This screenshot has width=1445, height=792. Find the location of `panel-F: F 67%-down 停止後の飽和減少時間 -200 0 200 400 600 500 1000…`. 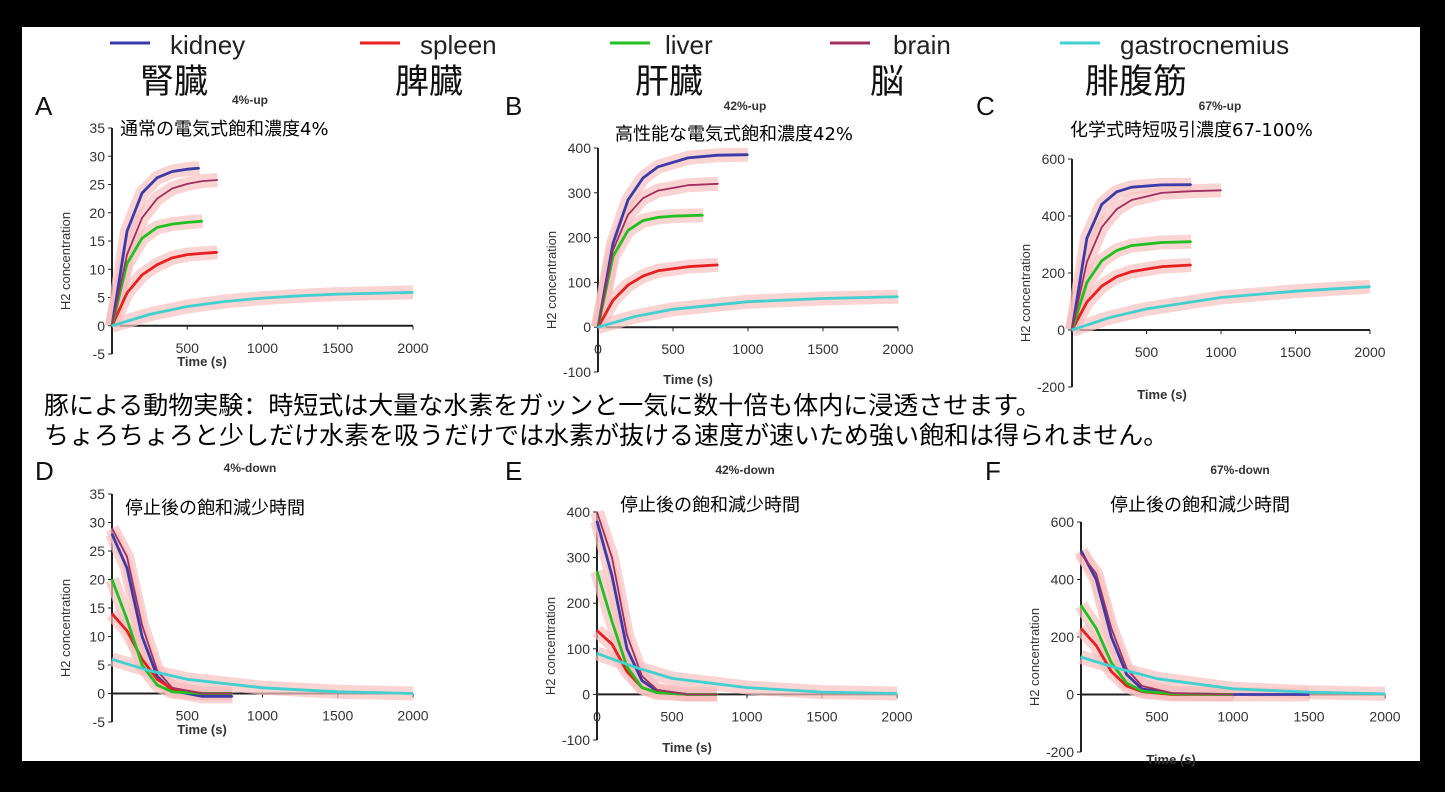

panel-F: F 67%-down 停止後の飽和減少時間 -200 0 200 400 600 500 1000… is located at coordinates (1193, 611).